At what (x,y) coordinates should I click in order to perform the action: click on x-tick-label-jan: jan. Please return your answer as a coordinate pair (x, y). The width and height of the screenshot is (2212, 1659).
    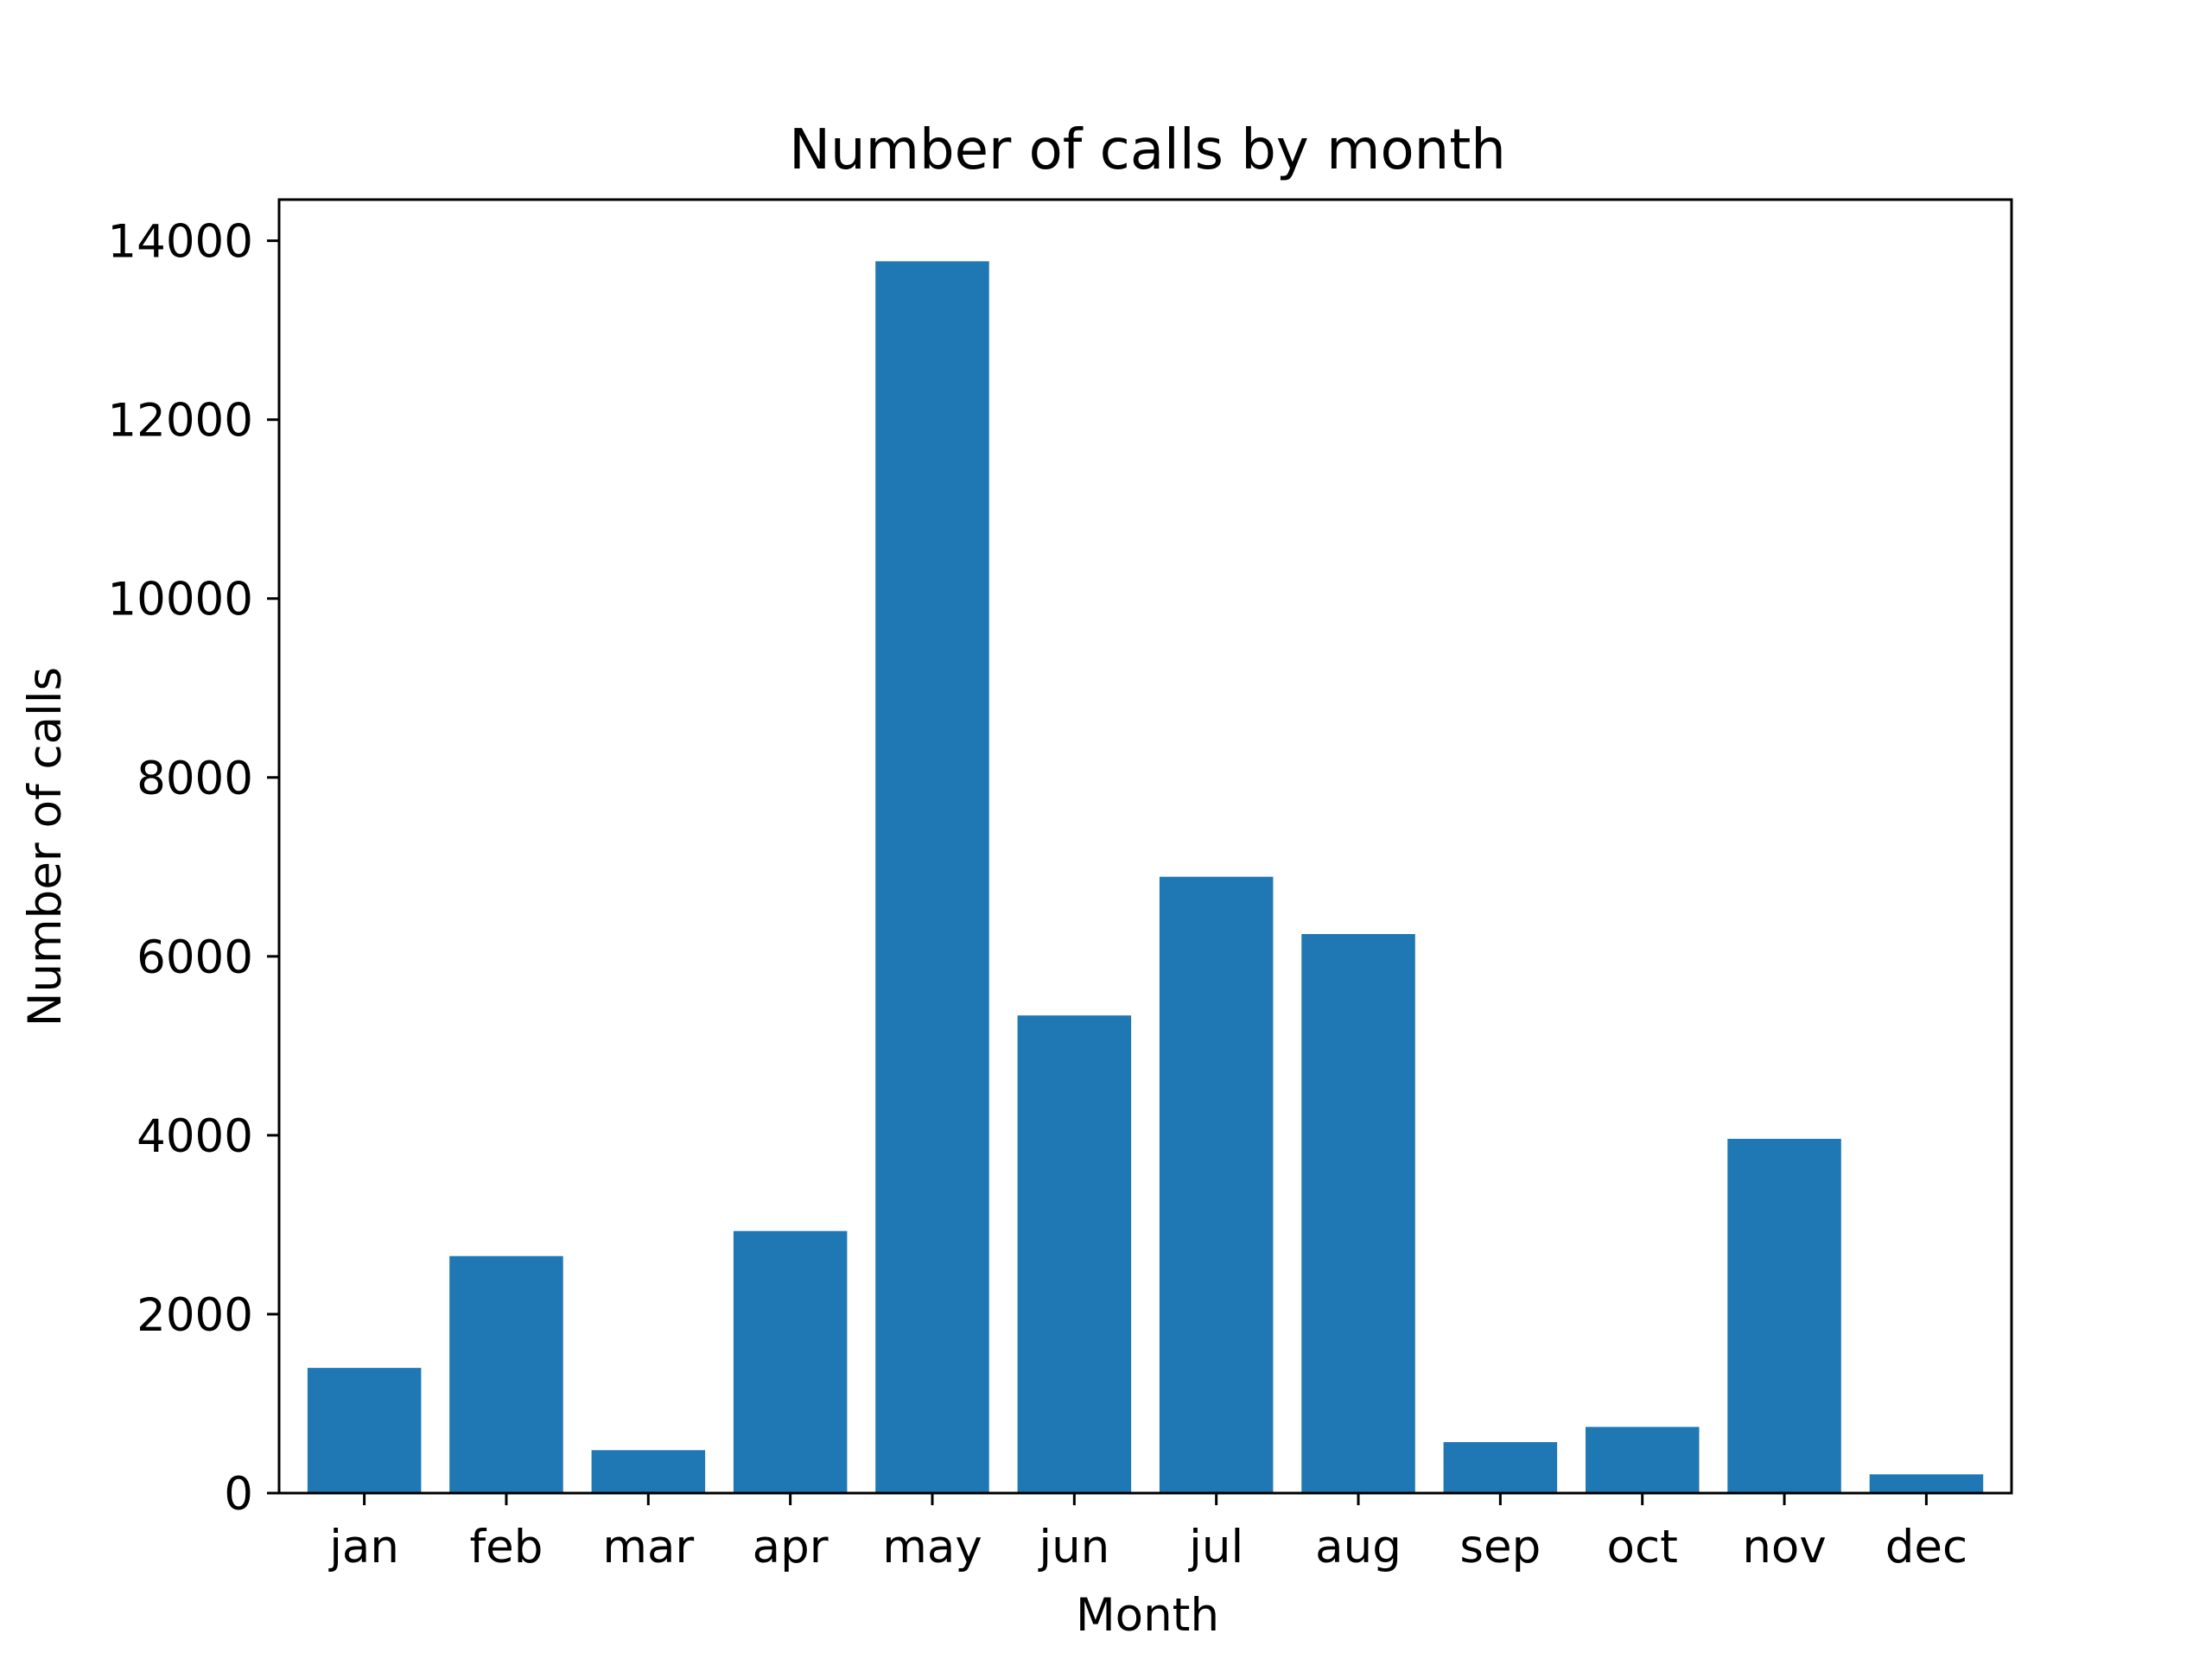
    Looking at the image, I should click on (363, 1547).